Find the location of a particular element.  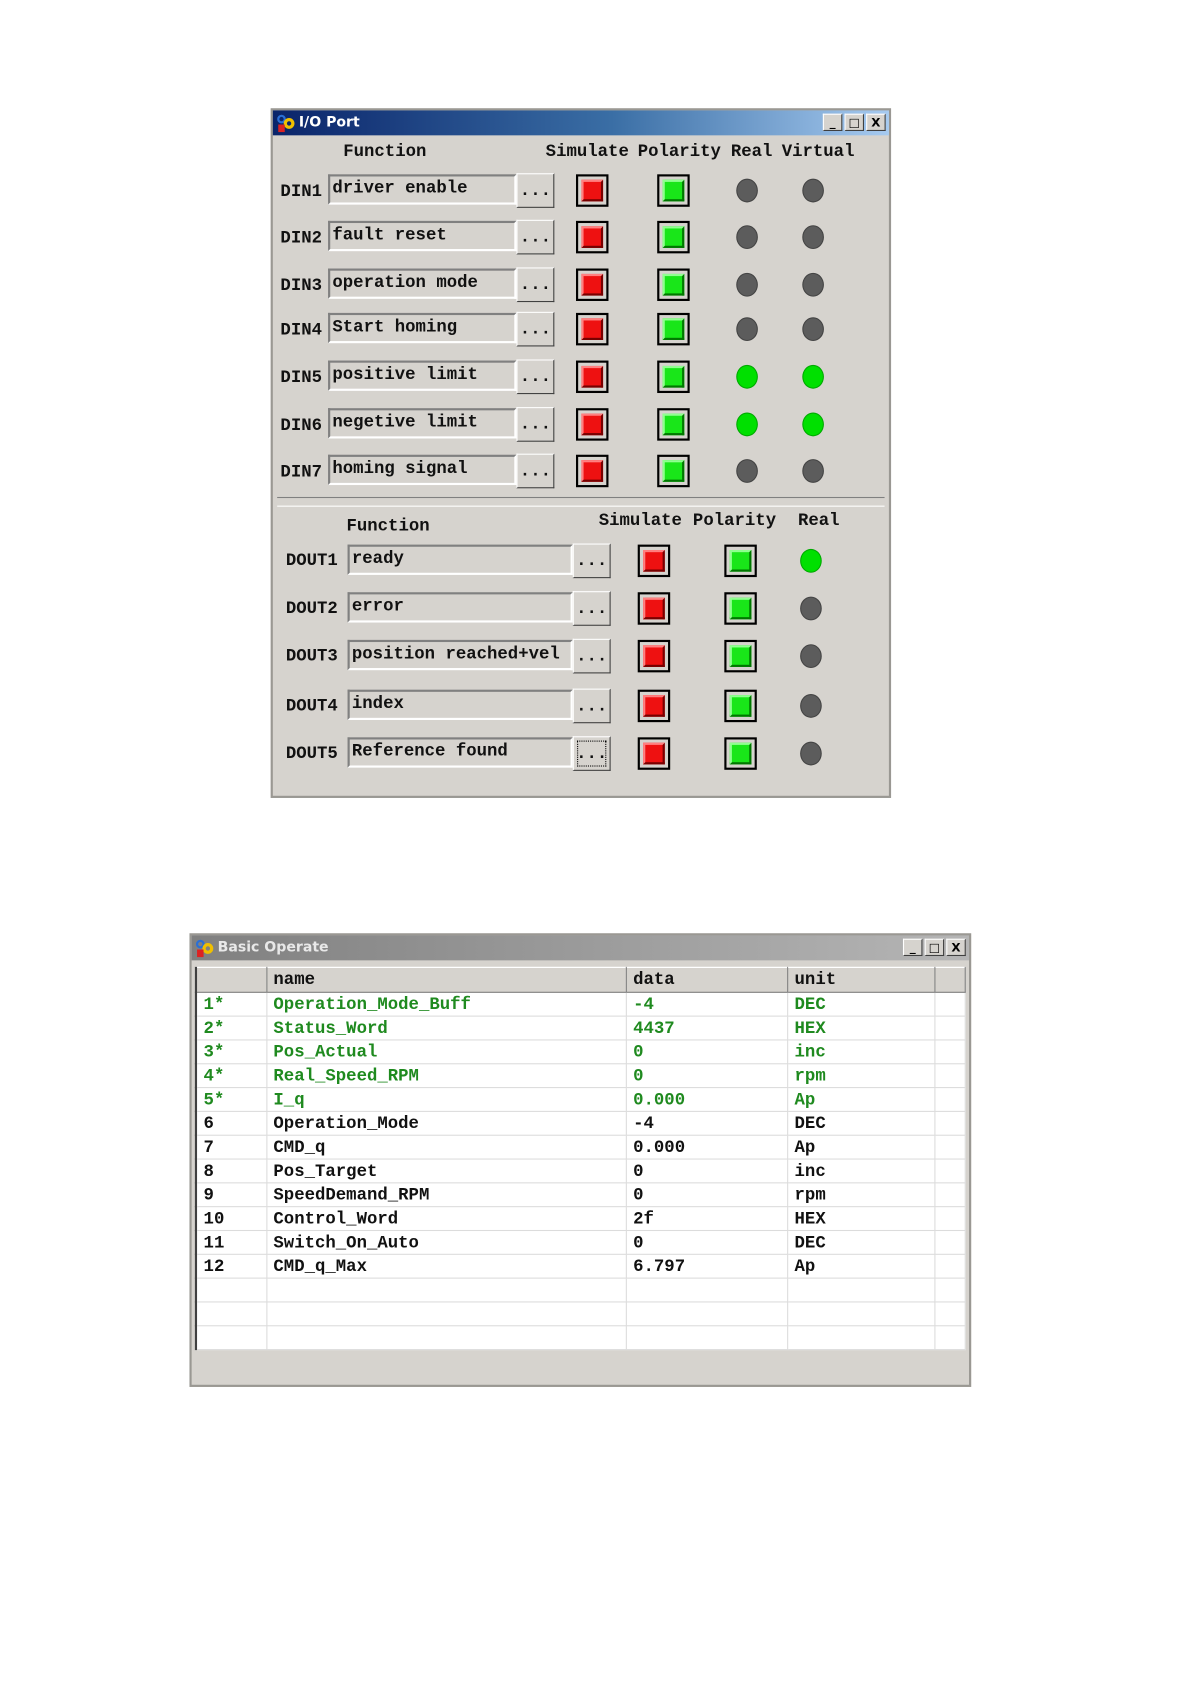

column-header-index is located at coordinates (231, 979).